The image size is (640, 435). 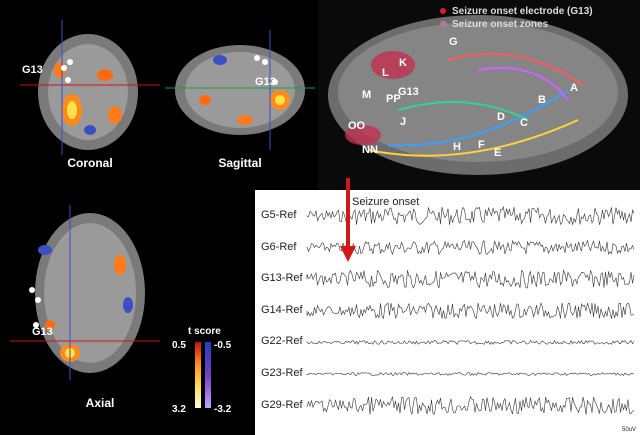 What do you see at coordinates (501, 117) in the screenshot?
I see `brain-label-d: D` at bounding box center [501, 117].